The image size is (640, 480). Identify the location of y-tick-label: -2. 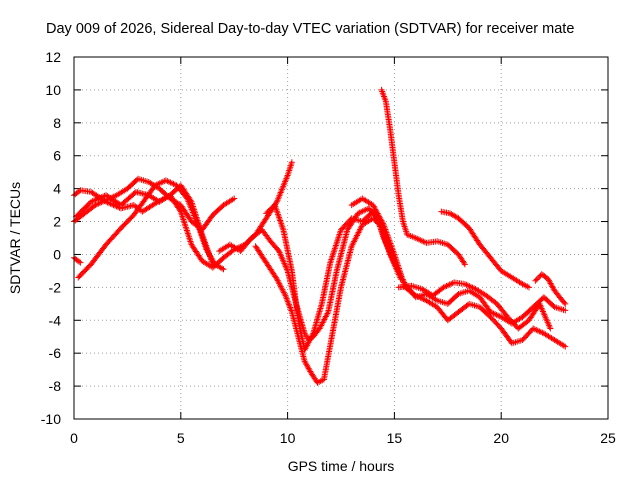
(55, 287).